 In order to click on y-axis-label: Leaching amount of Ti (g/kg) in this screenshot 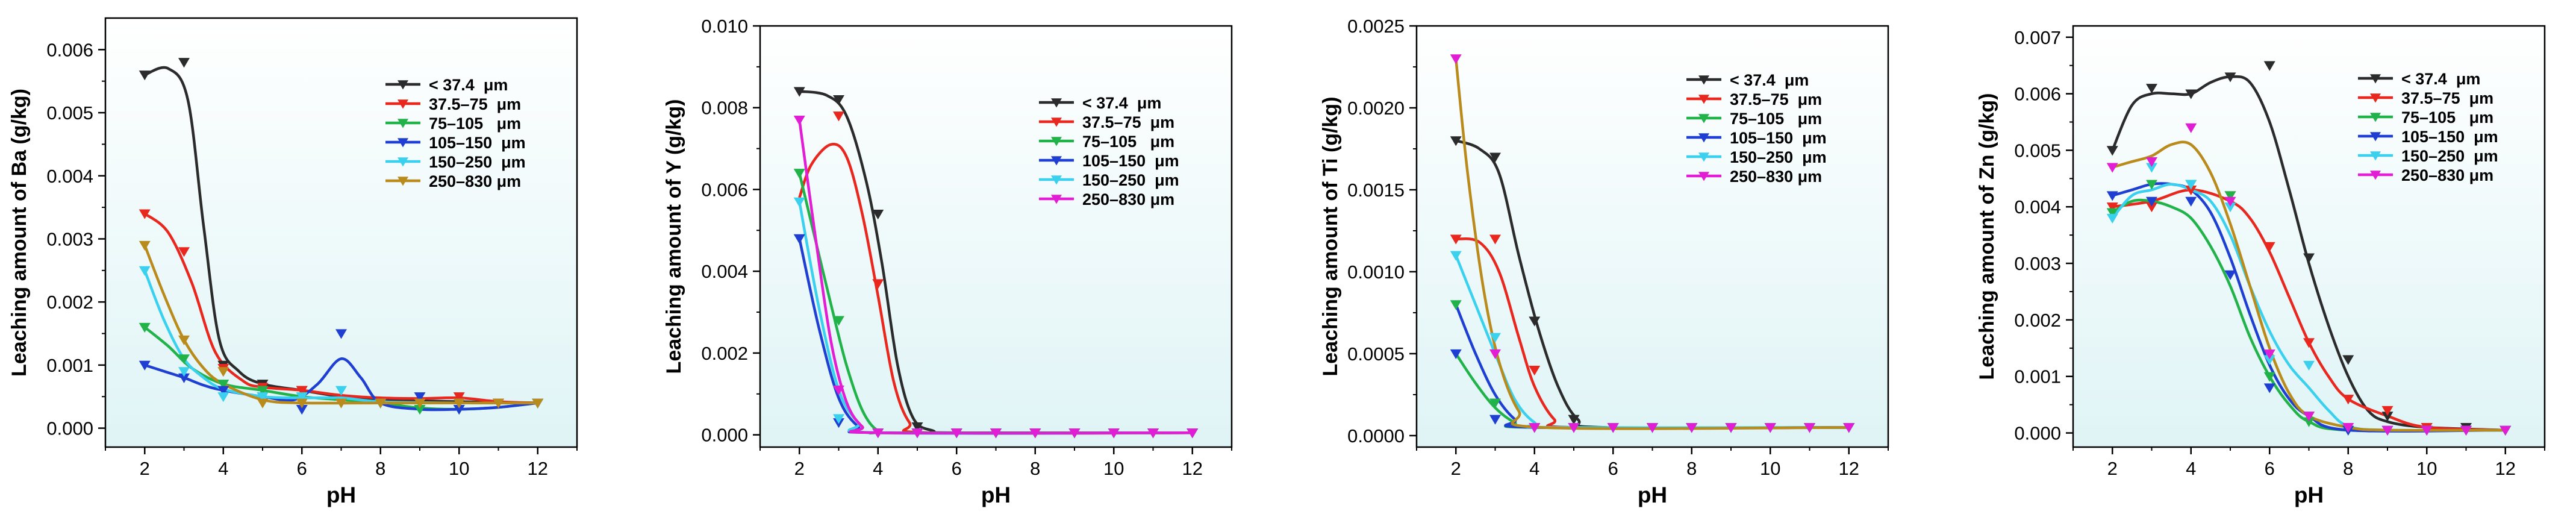, I will do `click(1330, 236)`.